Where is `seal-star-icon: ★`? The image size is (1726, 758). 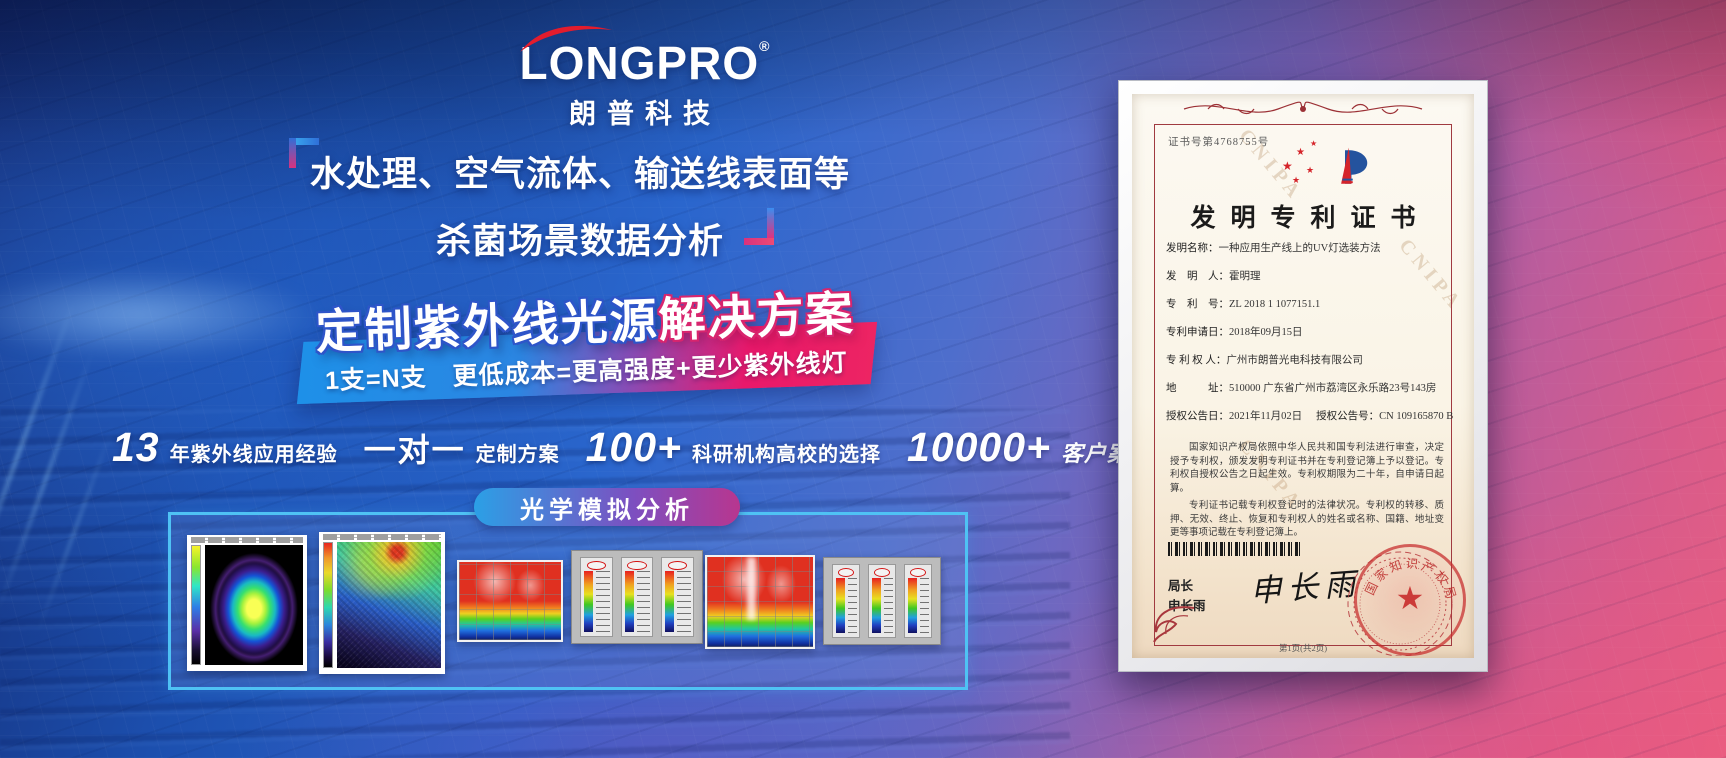 seal-star-icon: ★ is located at coordinates (1410, 598).